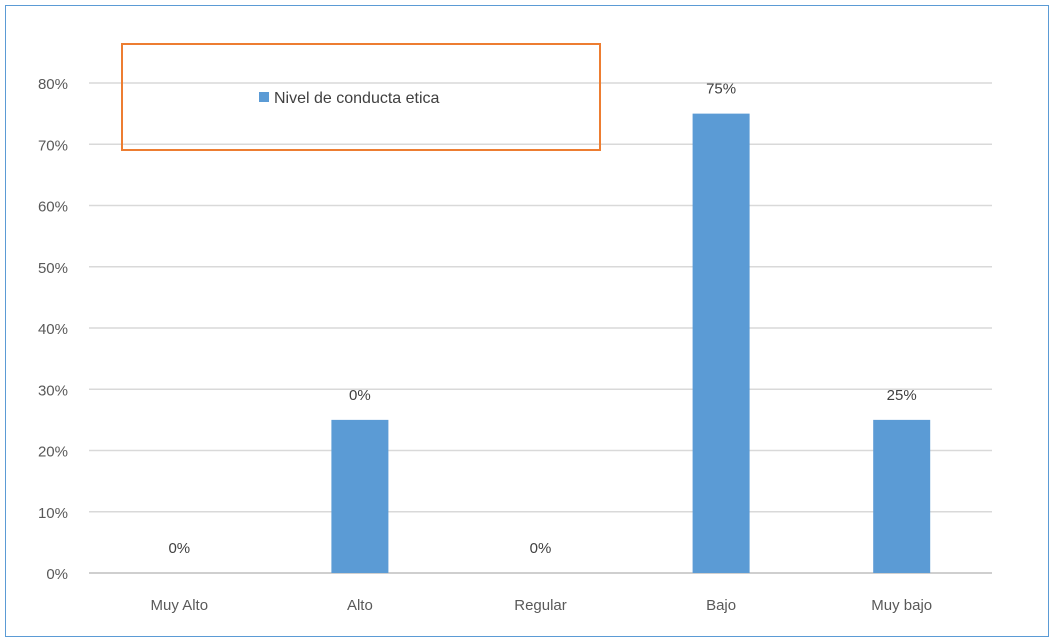  What do you see at coordinates (57, 574) in the screenshot?
I see `y-tick-label: 0%` at bounding box center [57, 574].